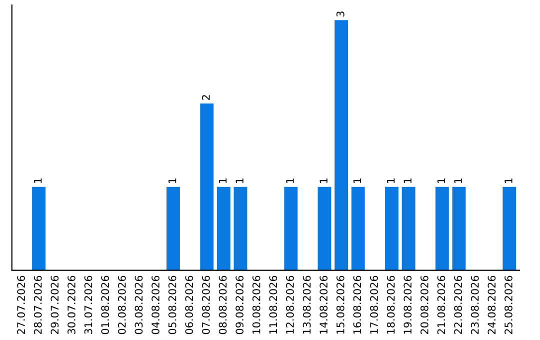 This screenshot has width=540, height=340. What do you see at coordinates (492, 305) in the screenshot?
I see `x-tick-label: 24.08.2026` at bounding box center [492, 305].